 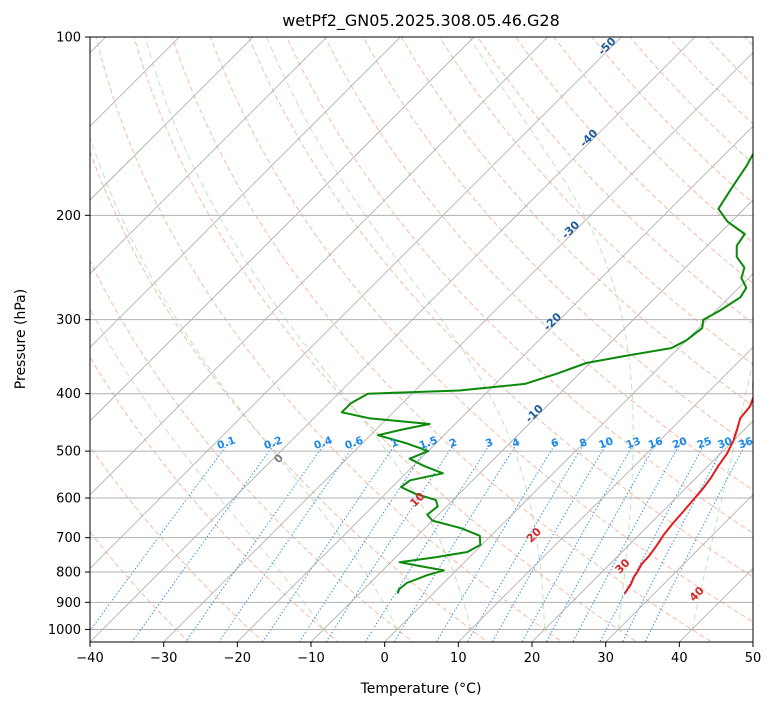 I want to click on y-tick-label: 1000, so click(x=64, y=630).